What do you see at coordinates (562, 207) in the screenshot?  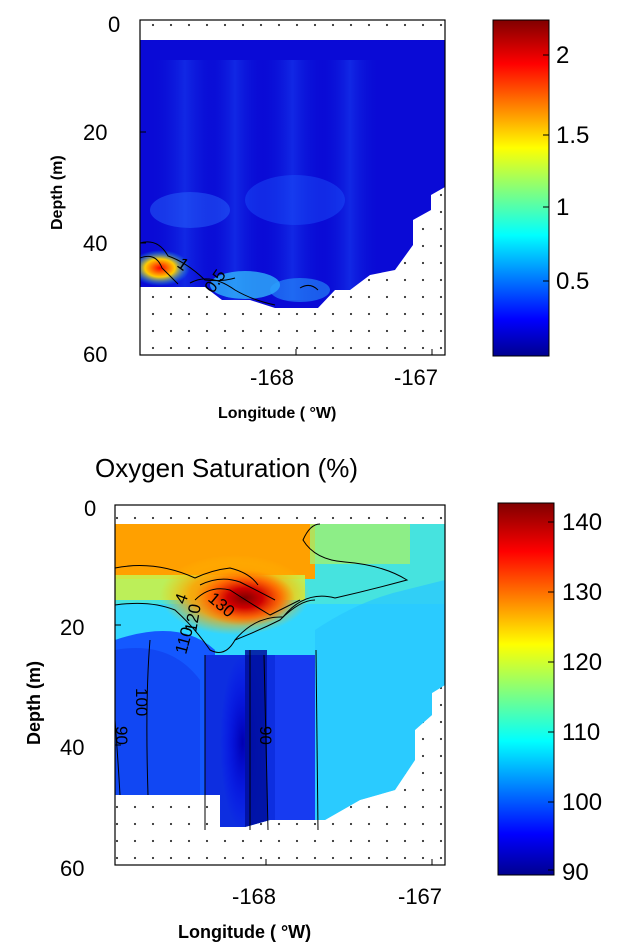 I see `colorbar-1-tick-1: 1` at bounding box center [562, 207].